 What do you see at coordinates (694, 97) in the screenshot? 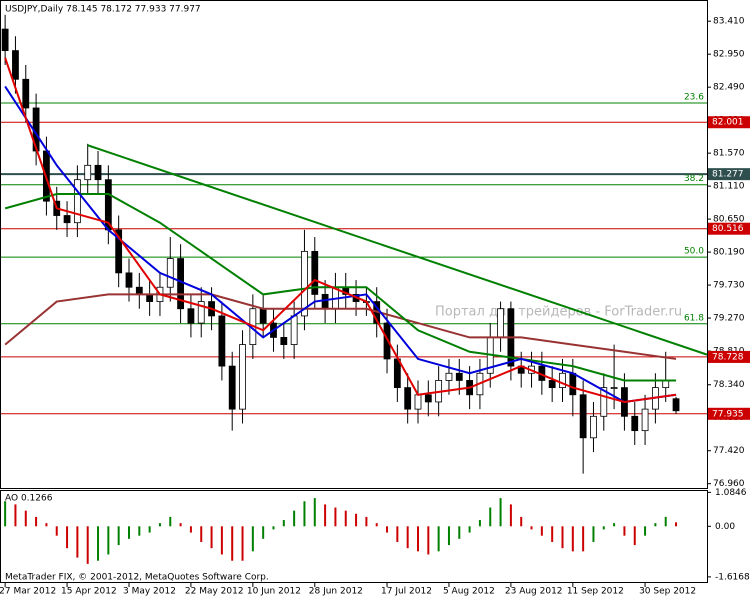
I see `fib-label: 23.6` at bounding box center [694, 97].